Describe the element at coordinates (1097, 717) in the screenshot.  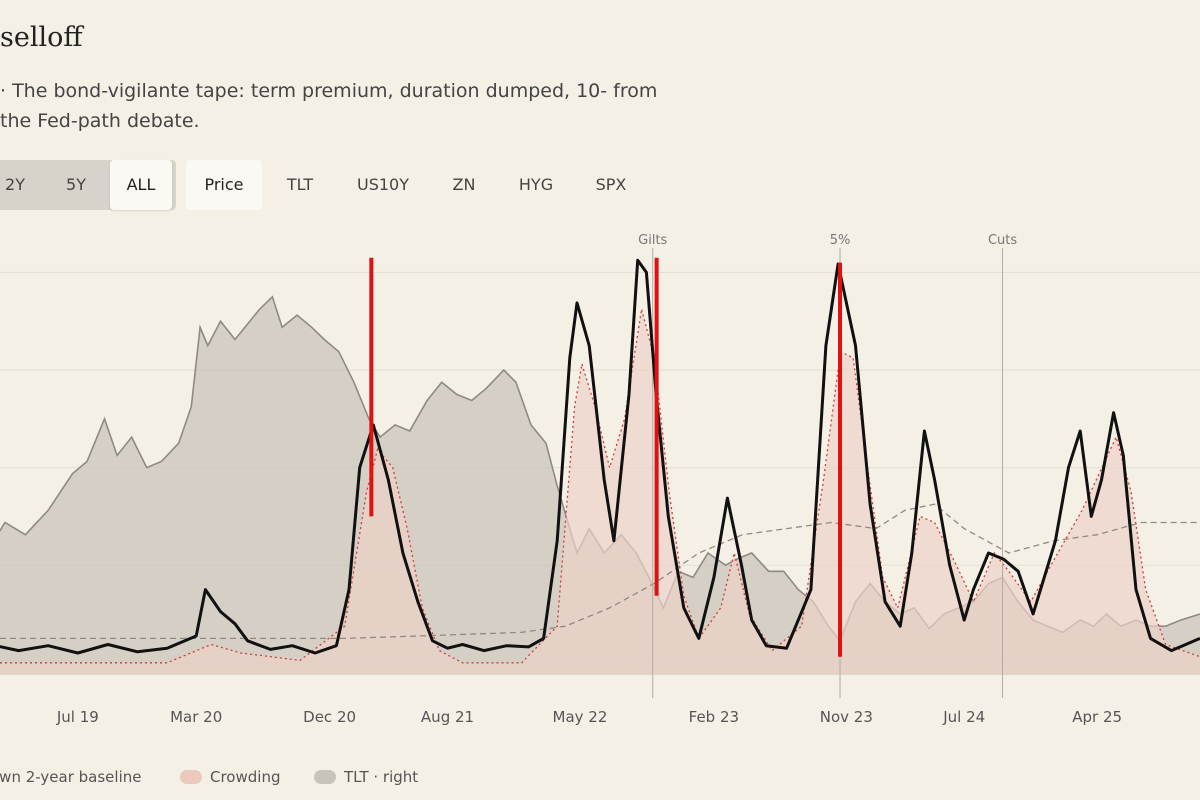
I see `x-tick-label: Apr 25` at that location.